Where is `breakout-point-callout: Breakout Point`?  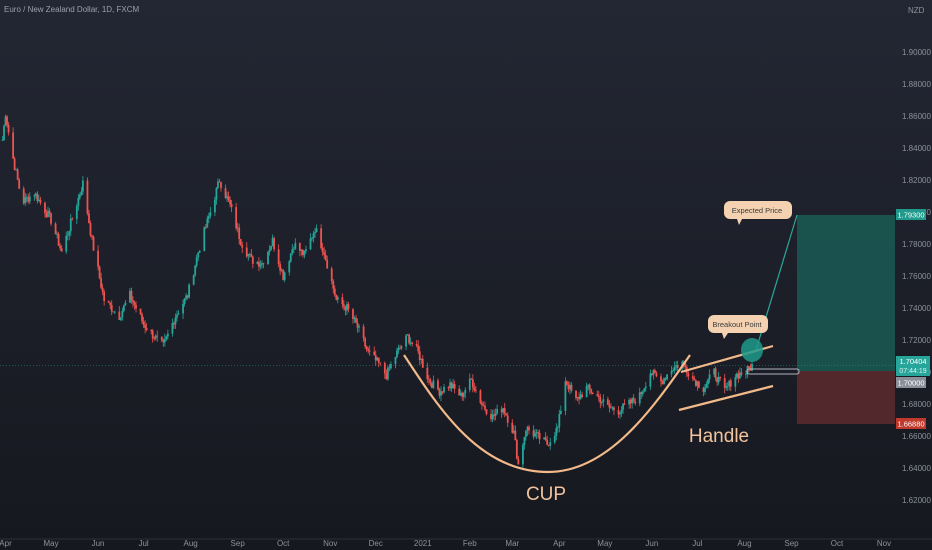 breakout-point-callout: Breakout Point is located at coordinates (738, 327).